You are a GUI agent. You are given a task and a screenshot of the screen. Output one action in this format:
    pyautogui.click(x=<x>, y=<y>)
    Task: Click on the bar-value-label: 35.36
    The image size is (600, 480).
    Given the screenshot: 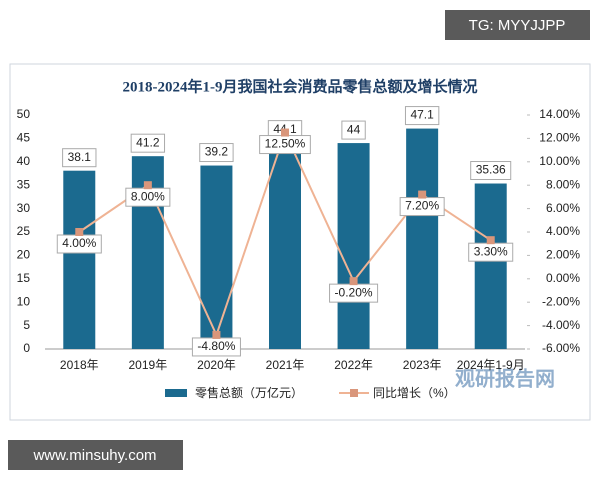 What is the action you would take?
    pyautogui.click(x=491, y=170)
    